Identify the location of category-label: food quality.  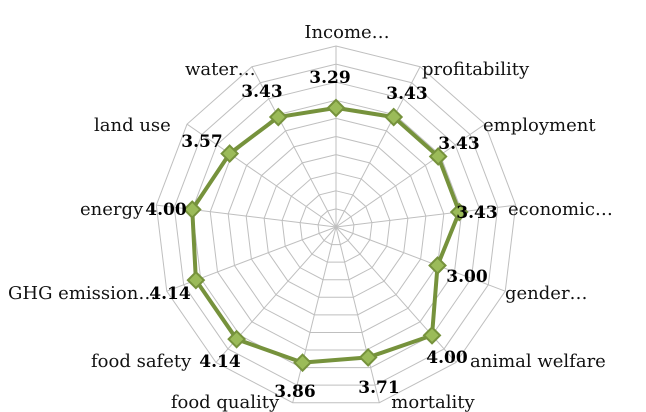
(225, 402).